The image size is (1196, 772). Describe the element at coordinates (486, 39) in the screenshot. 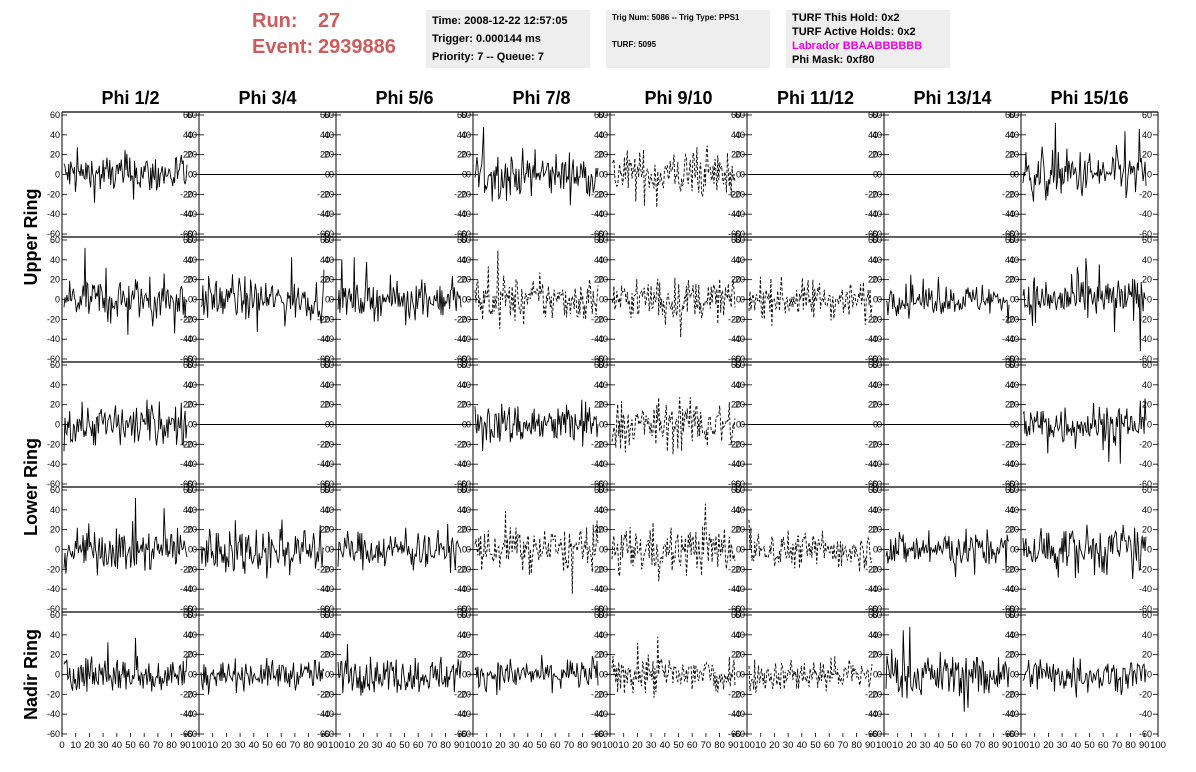

I see `trigger-text: Trigger: 0.000144 ms` at that location.